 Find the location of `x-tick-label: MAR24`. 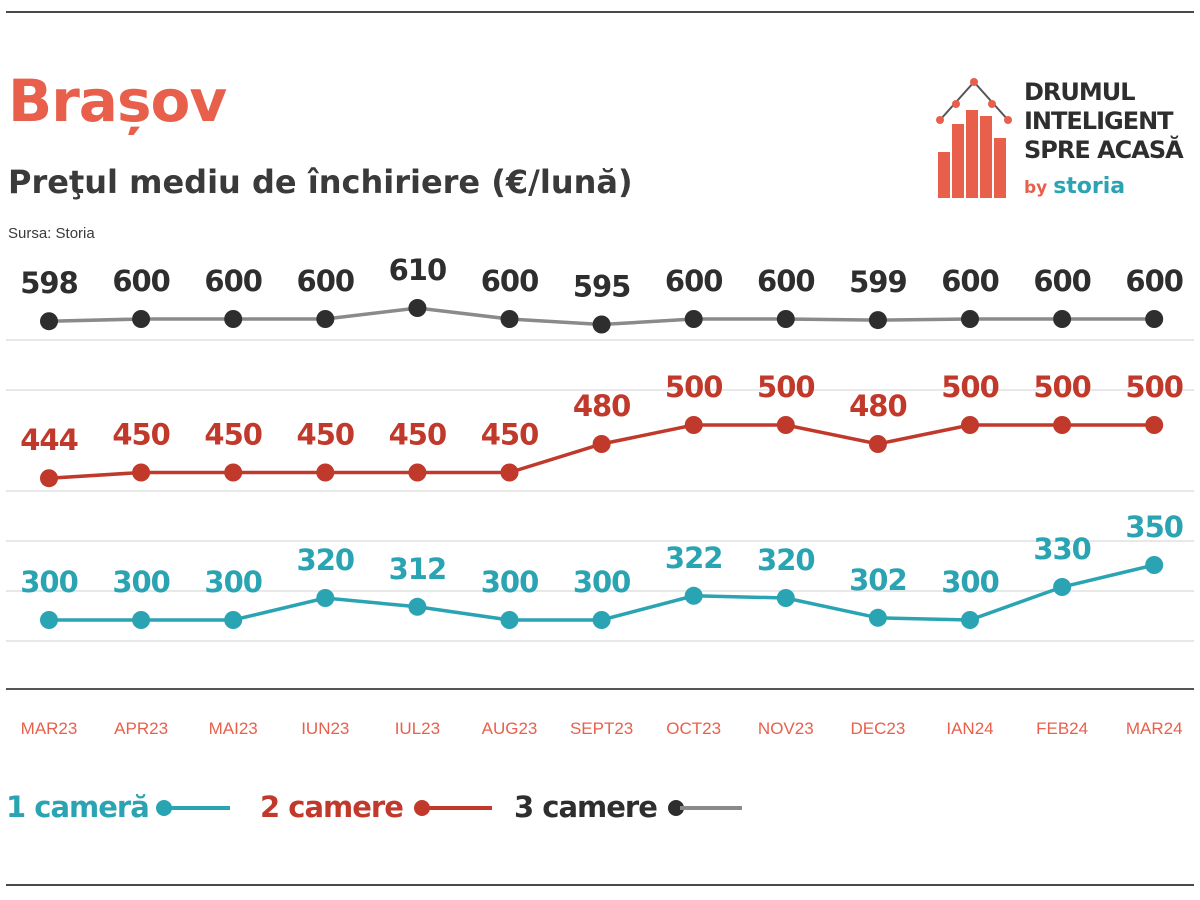

x-tick-label: MAR24 is located at coordinates (1154, 728).